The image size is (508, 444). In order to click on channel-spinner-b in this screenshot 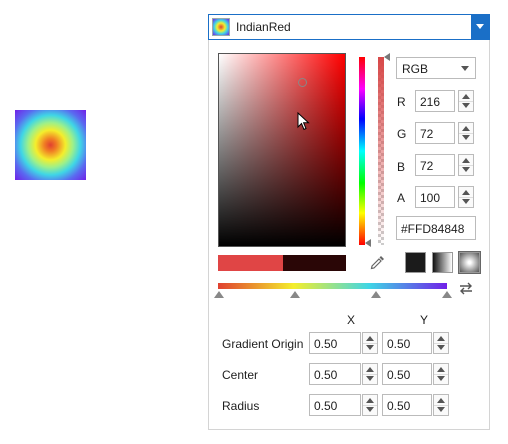, I will do `click(466, 165)`.